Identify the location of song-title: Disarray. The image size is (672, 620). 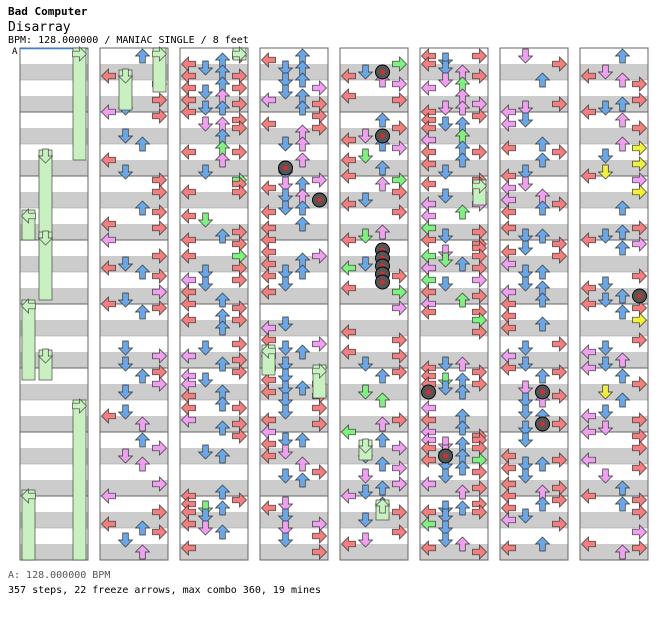
(39, 27).